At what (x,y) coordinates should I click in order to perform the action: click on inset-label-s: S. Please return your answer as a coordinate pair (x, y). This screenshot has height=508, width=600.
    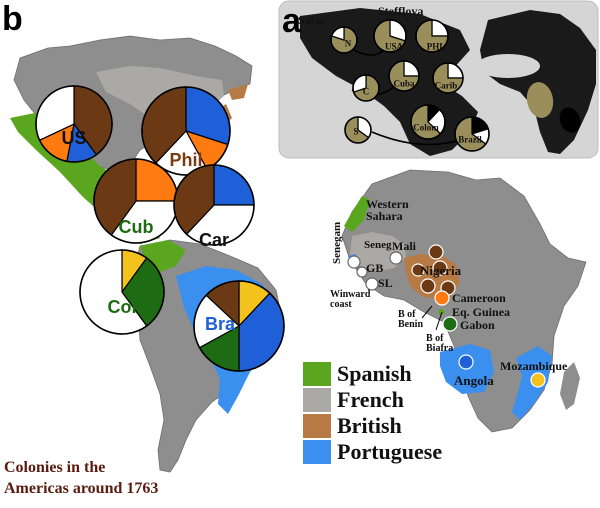
    Looking at the image, I should click on (356, 131).